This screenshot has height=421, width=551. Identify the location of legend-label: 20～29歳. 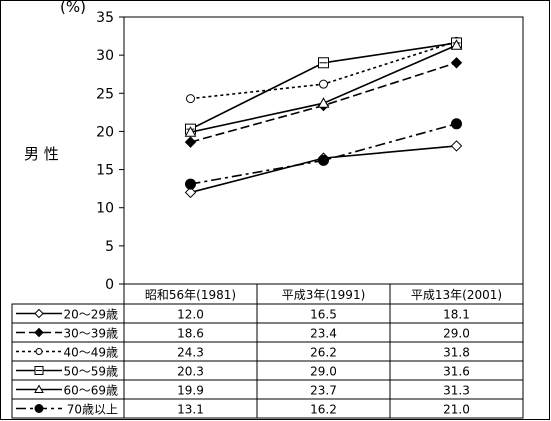
(90, 315).